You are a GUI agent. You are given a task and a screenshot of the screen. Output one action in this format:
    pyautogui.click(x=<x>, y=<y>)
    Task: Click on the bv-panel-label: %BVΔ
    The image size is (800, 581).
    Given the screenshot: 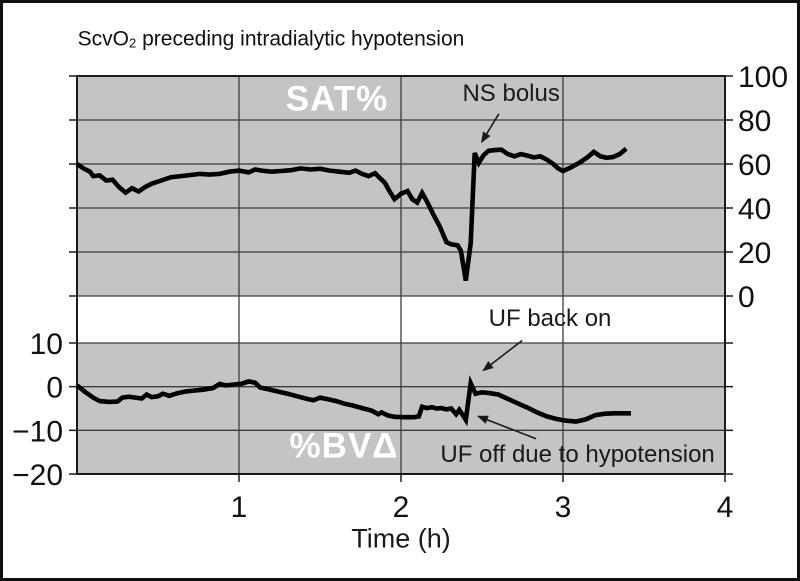 What is the action you would take?
    pyautogui.click(x=344, y=446)
    